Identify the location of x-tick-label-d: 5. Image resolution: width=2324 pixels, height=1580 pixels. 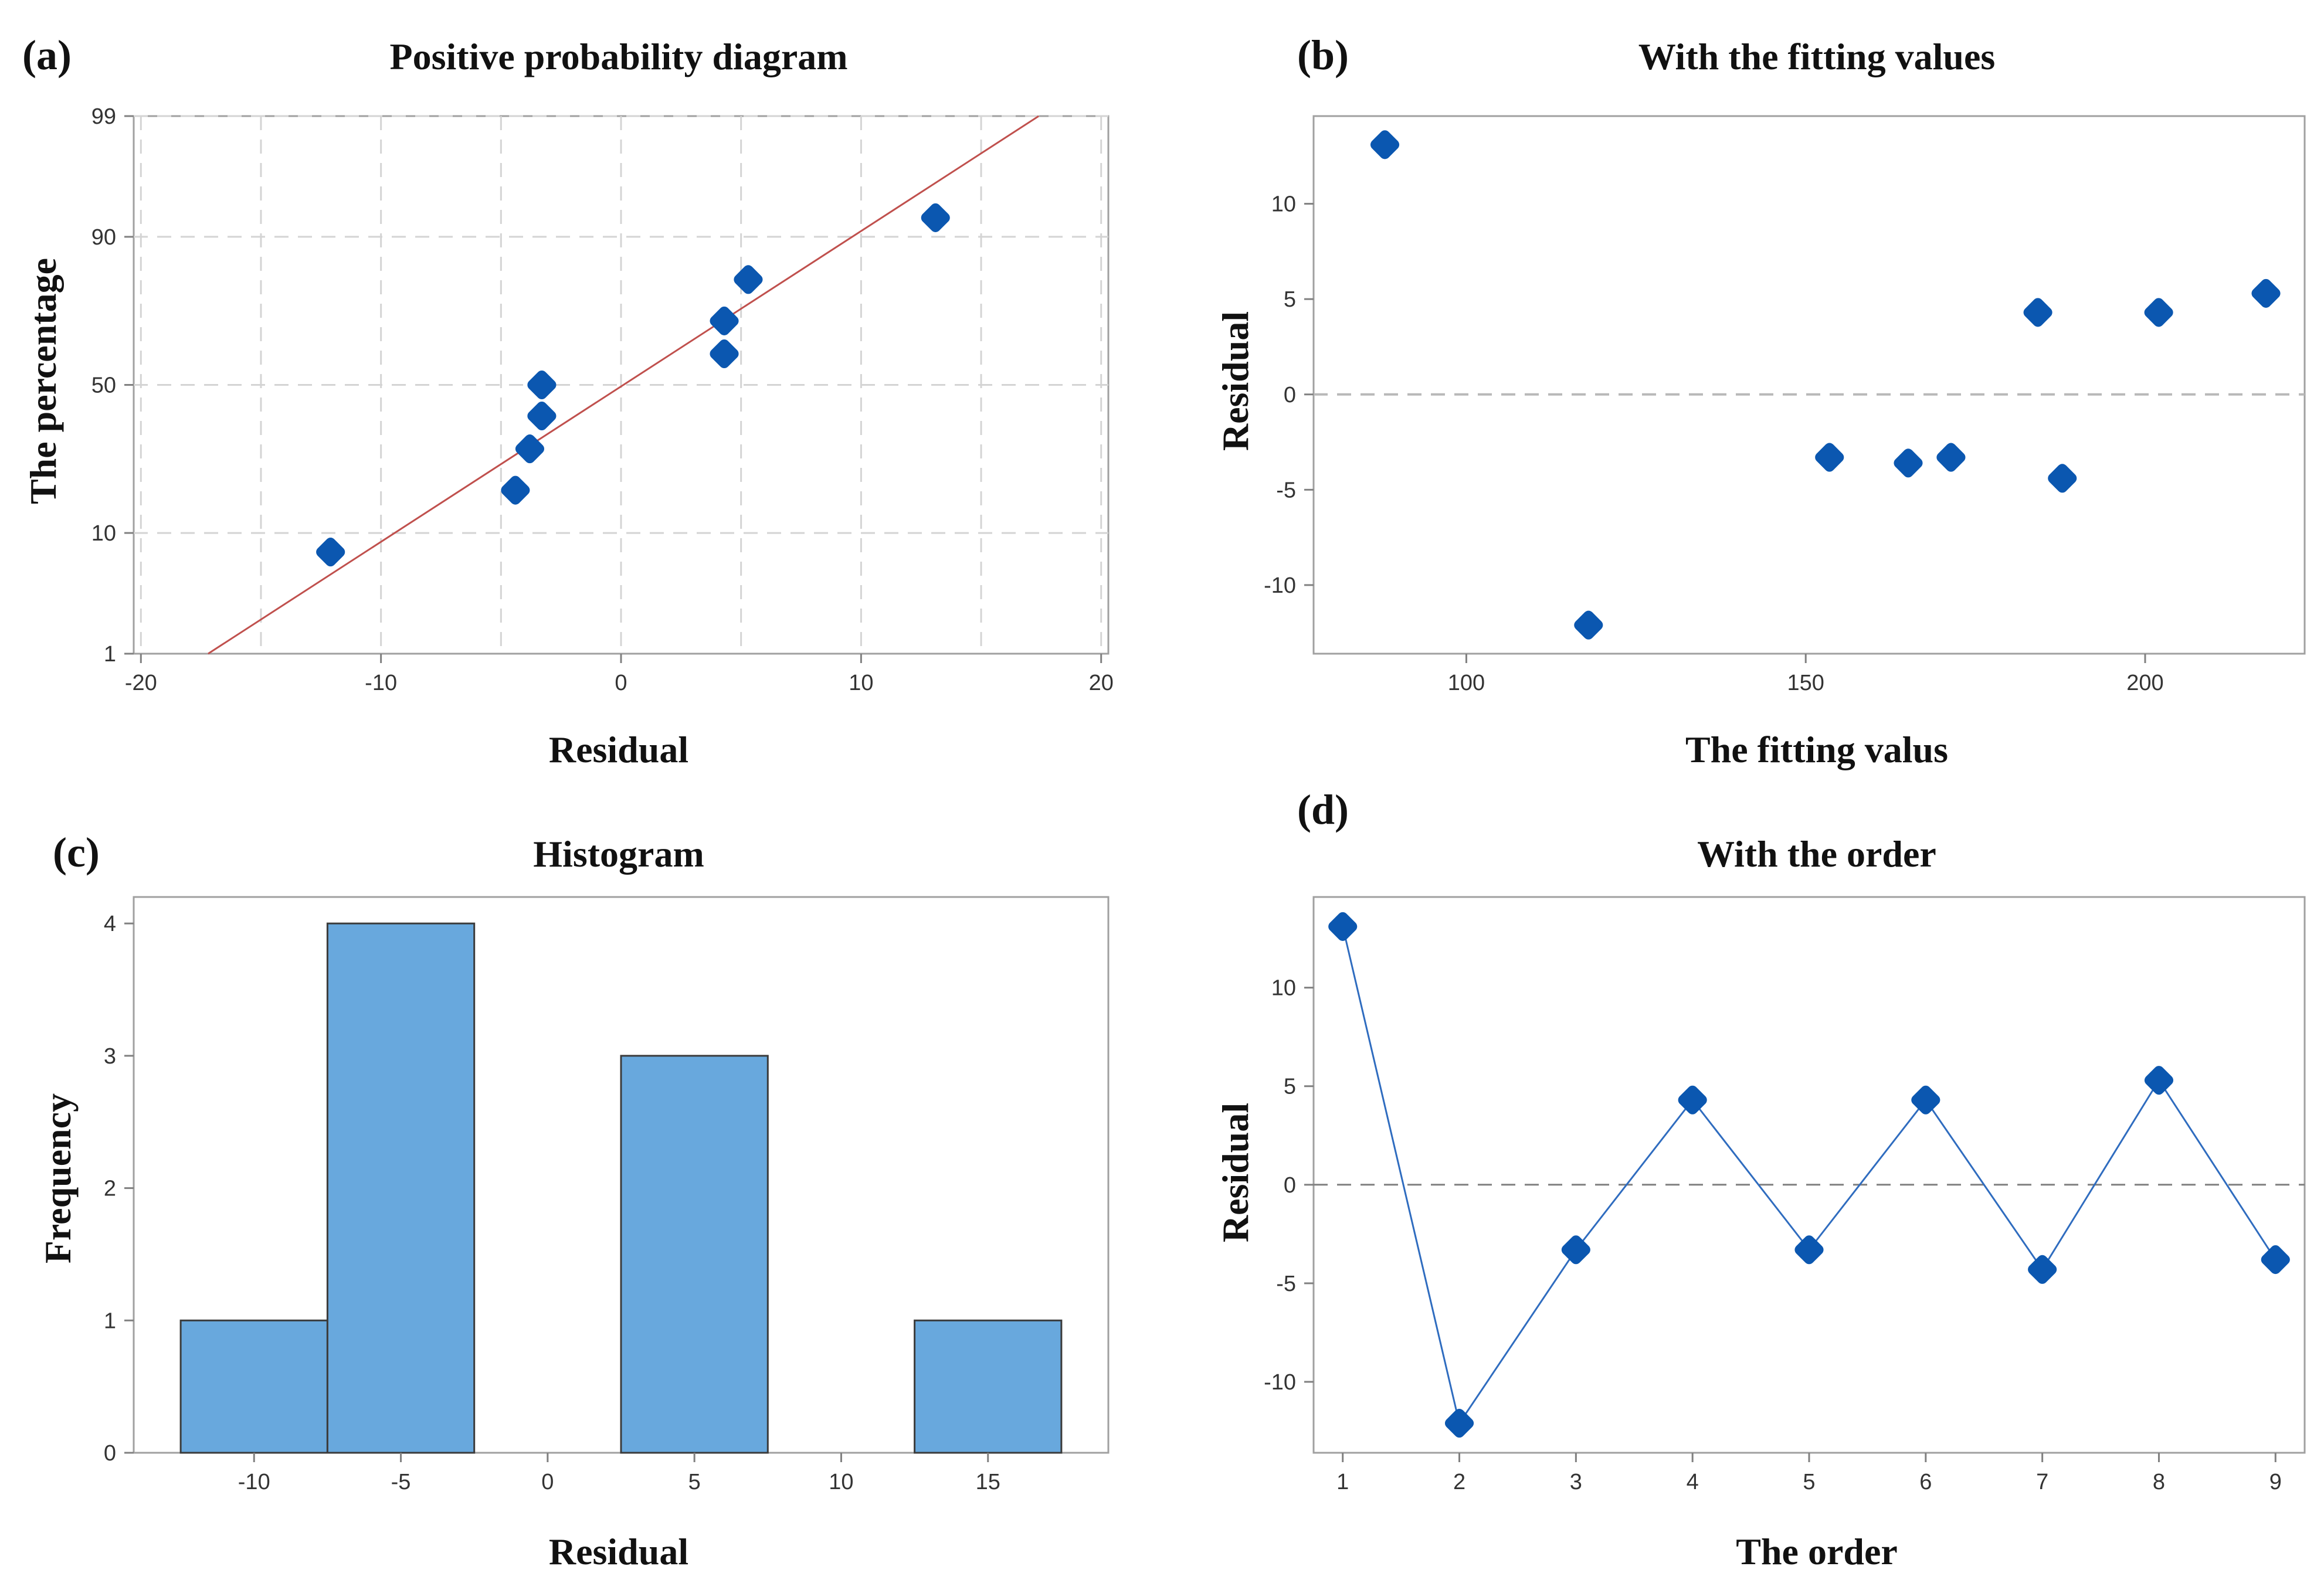
(1809, 1482).